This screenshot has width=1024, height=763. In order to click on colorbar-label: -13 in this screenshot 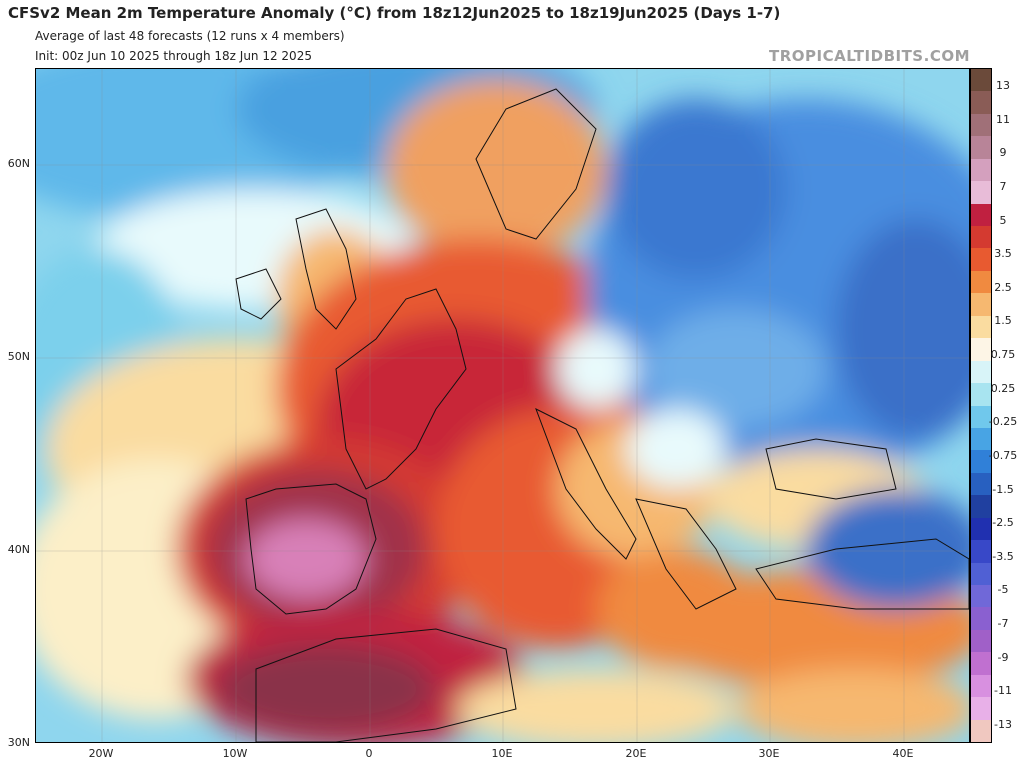, I will do `click(1003, 724)`.